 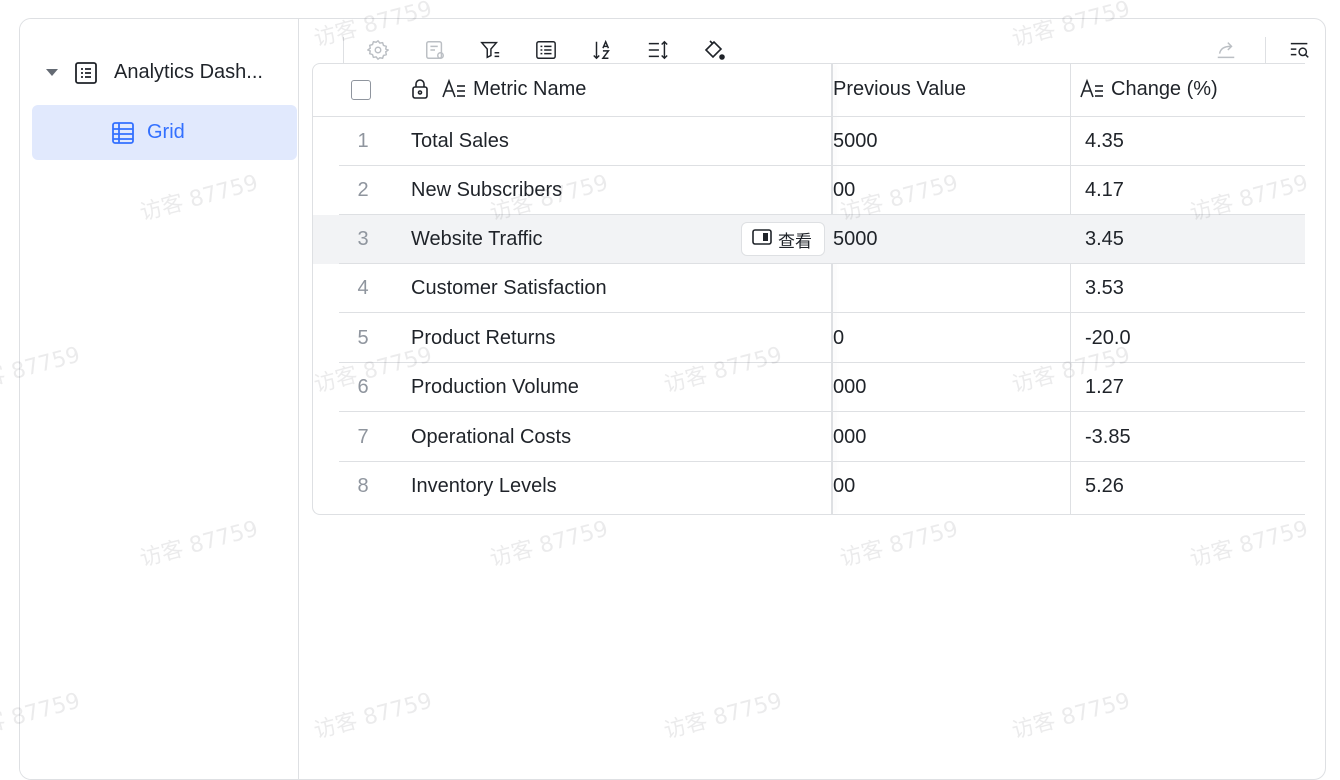 I want to click on sidebar-child-label: Grid, so click(x=166, y=132).